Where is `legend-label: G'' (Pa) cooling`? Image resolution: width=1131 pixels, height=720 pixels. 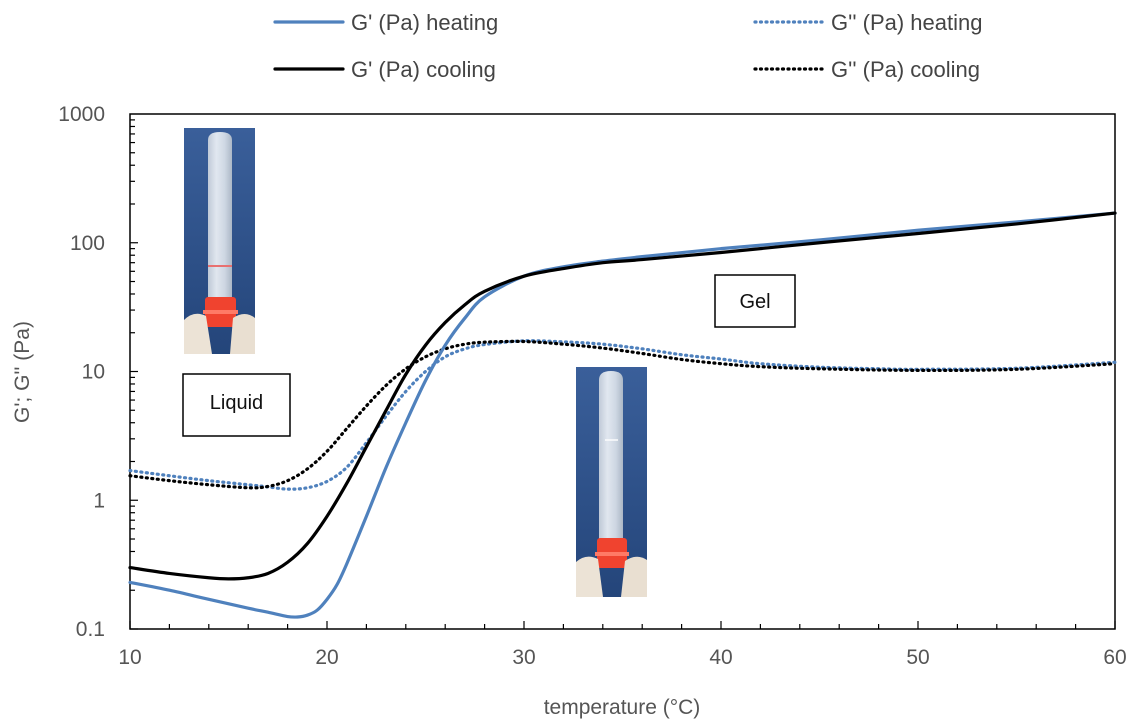 legend-label: G'' (Pa) cooling is located at coordinates (905, 69).